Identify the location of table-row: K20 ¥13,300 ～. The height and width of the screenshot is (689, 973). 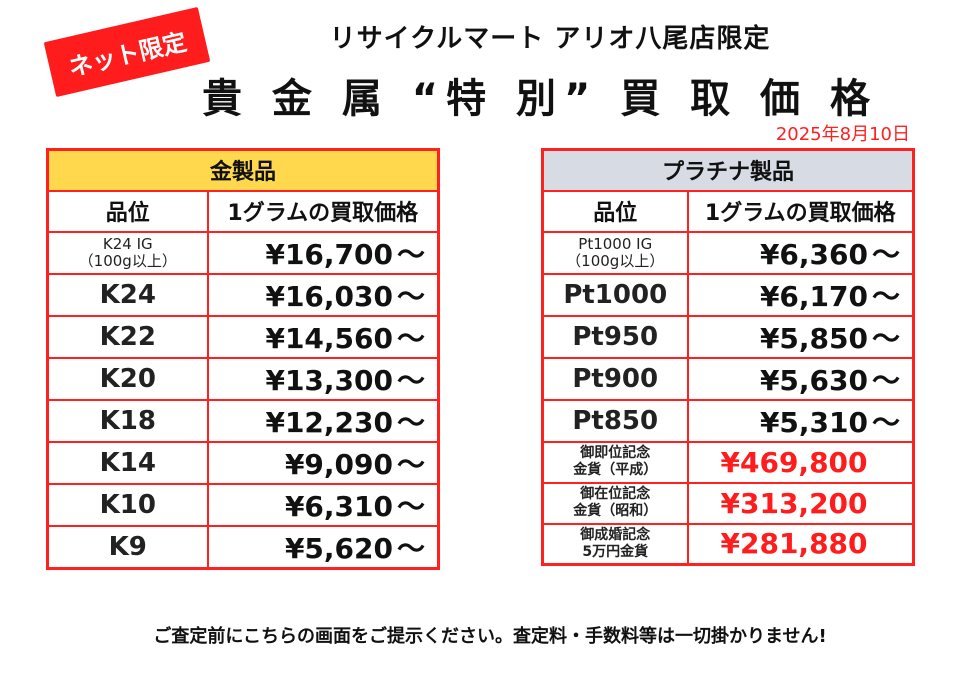
(243, 378).